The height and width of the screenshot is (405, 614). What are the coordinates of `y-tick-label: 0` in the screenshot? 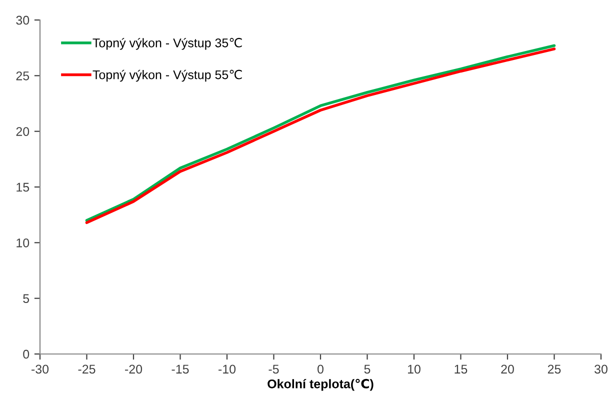 It's located at (26, 354).